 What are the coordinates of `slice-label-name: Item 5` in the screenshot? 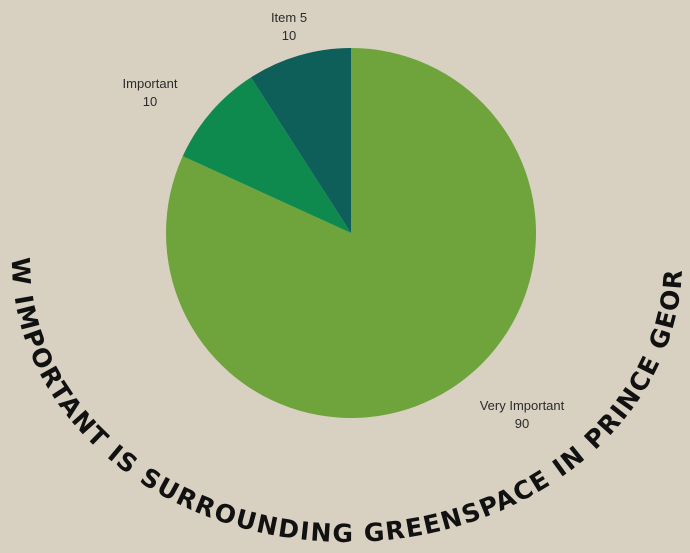 It's located at (289, 17).